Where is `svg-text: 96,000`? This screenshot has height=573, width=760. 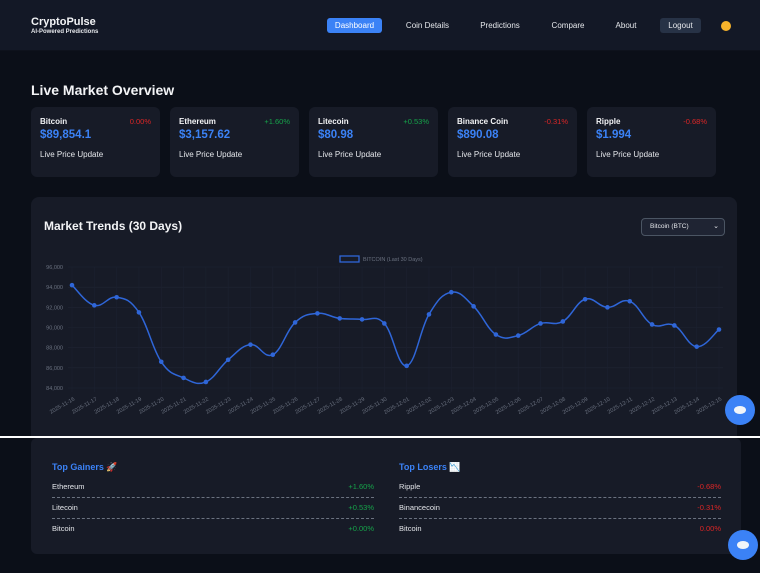 svg-text: 96,000 is located at coordinates (54, 268).